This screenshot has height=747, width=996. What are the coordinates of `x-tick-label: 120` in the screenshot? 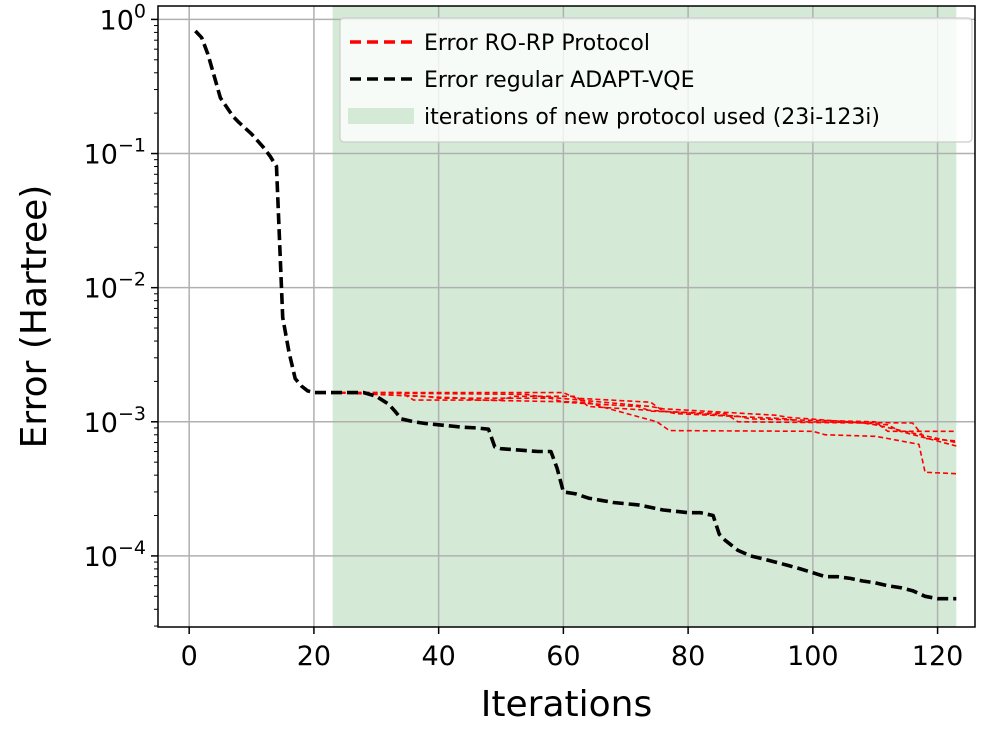 It's located at (938, 656).